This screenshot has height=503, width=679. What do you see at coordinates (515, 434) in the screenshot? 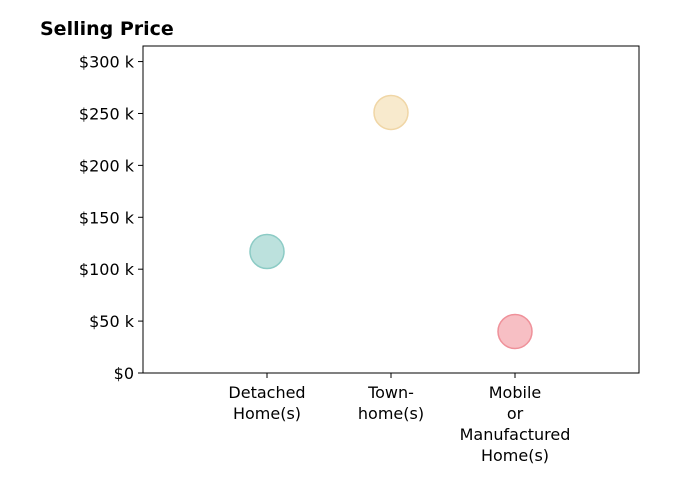
I see `x-tick-label-line: Manufactured` at bounding box center [515, 434].